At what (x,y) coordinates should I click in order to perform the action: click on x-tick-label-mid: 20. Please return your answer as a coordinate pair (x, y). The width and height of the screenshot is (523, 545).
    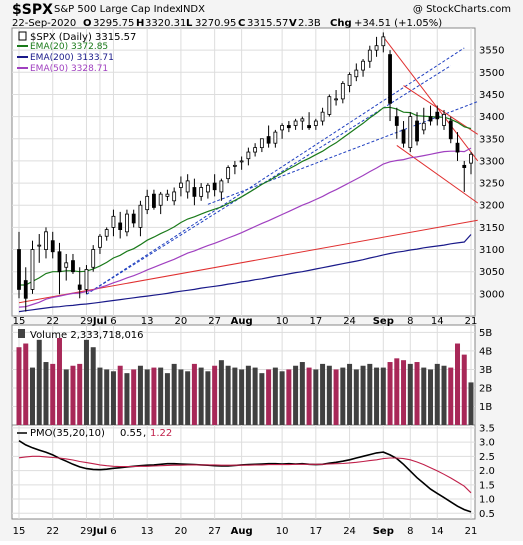
    Looking at the image, I should click on (181, 321).